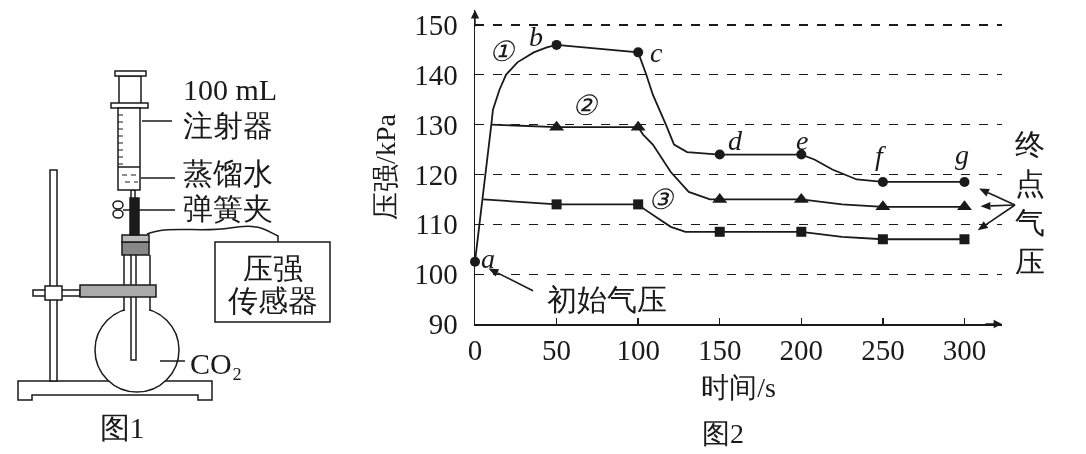  I want to click on y-tick-label: 90, so click(443, 324).